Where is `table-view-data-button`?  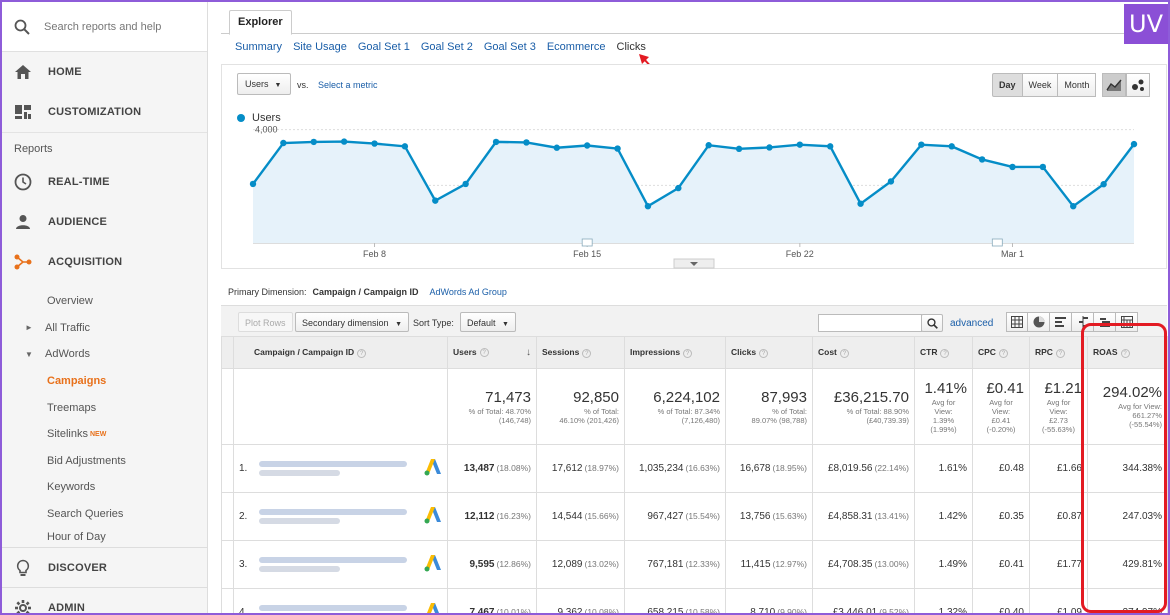 table-view-data-button is located at coordinates (1017, 322).